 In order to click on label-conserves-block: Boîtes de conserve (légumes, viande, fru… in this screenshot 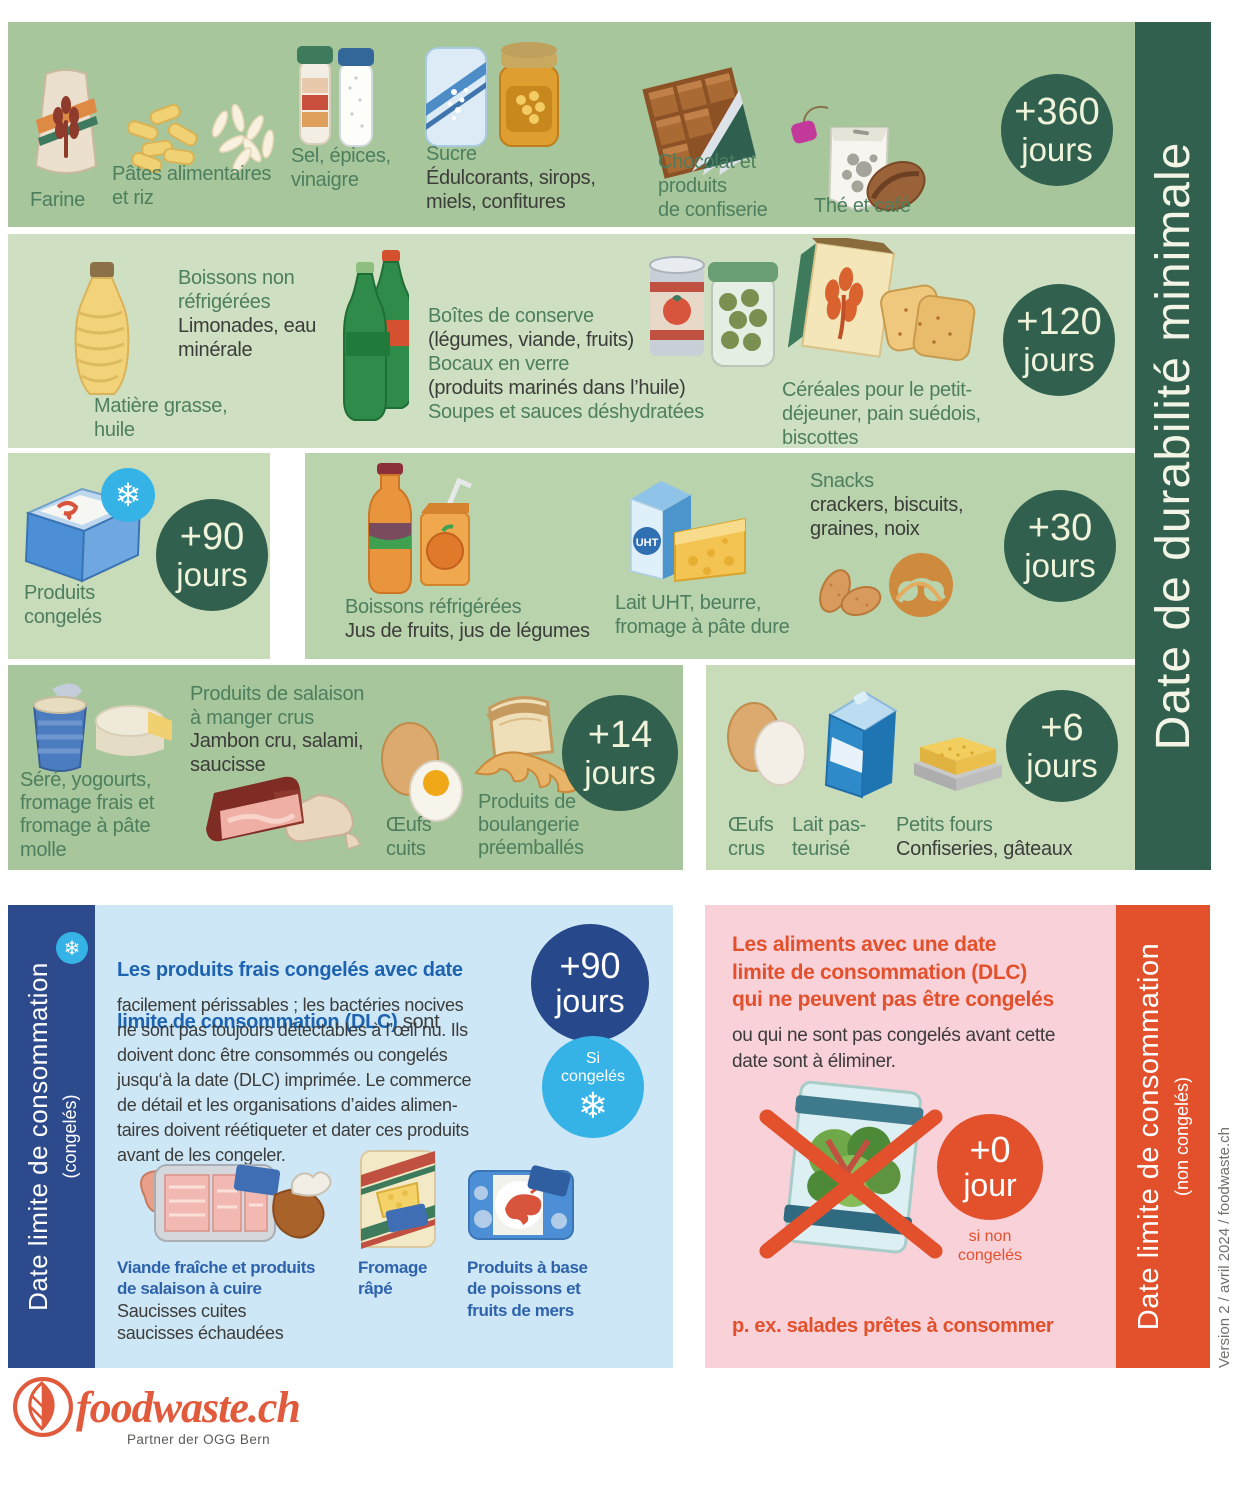, I will do `click(566, 364)`.